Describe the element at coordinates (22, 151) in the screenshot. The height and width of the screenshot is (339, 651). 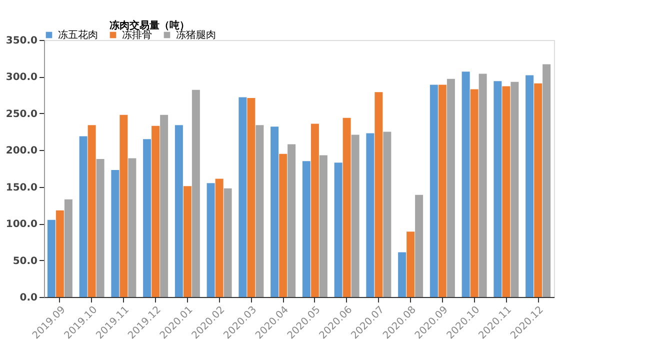
I see `y-tick-label: 200.0` at that location.